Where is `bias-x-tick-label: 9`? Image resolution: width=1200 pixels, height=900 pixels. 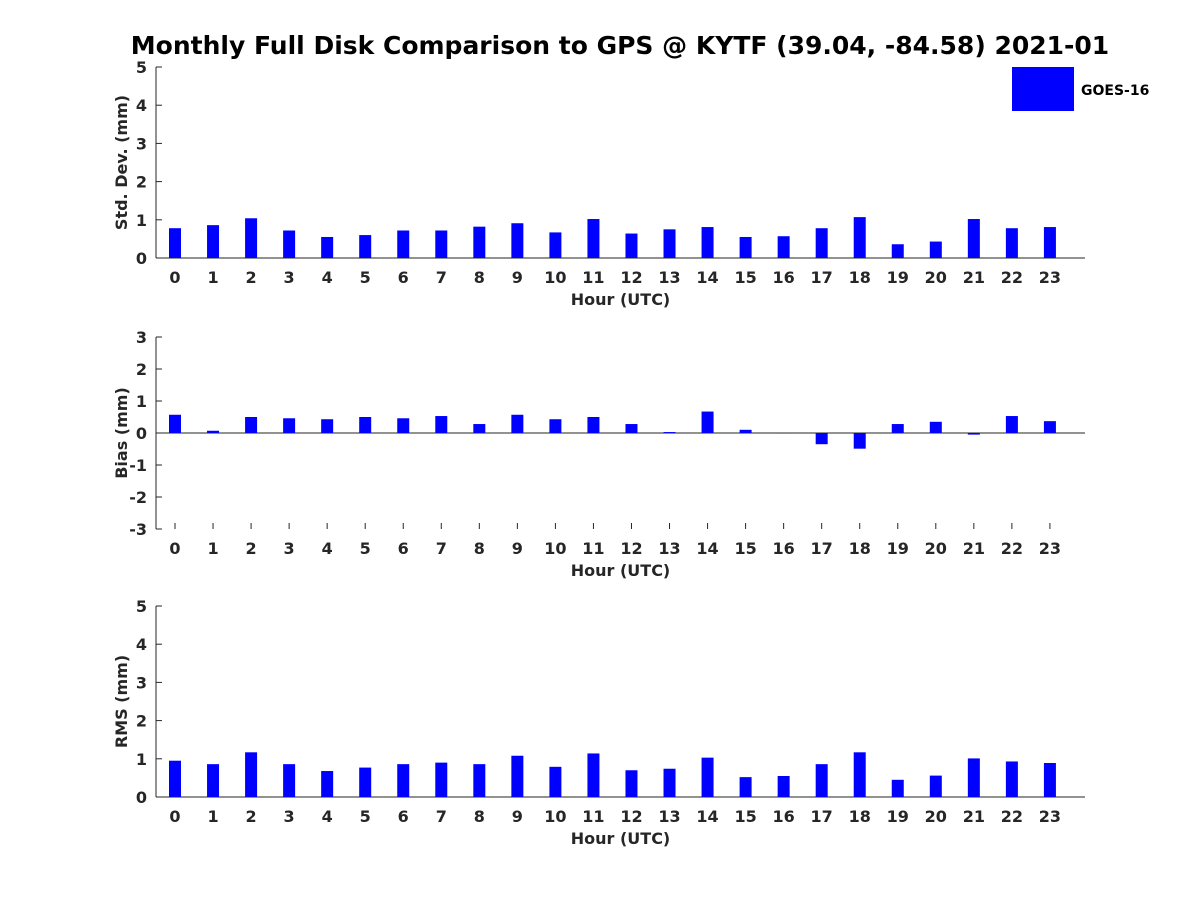
bias-x-tick-label: 9 is located at coordinates (517, 548).